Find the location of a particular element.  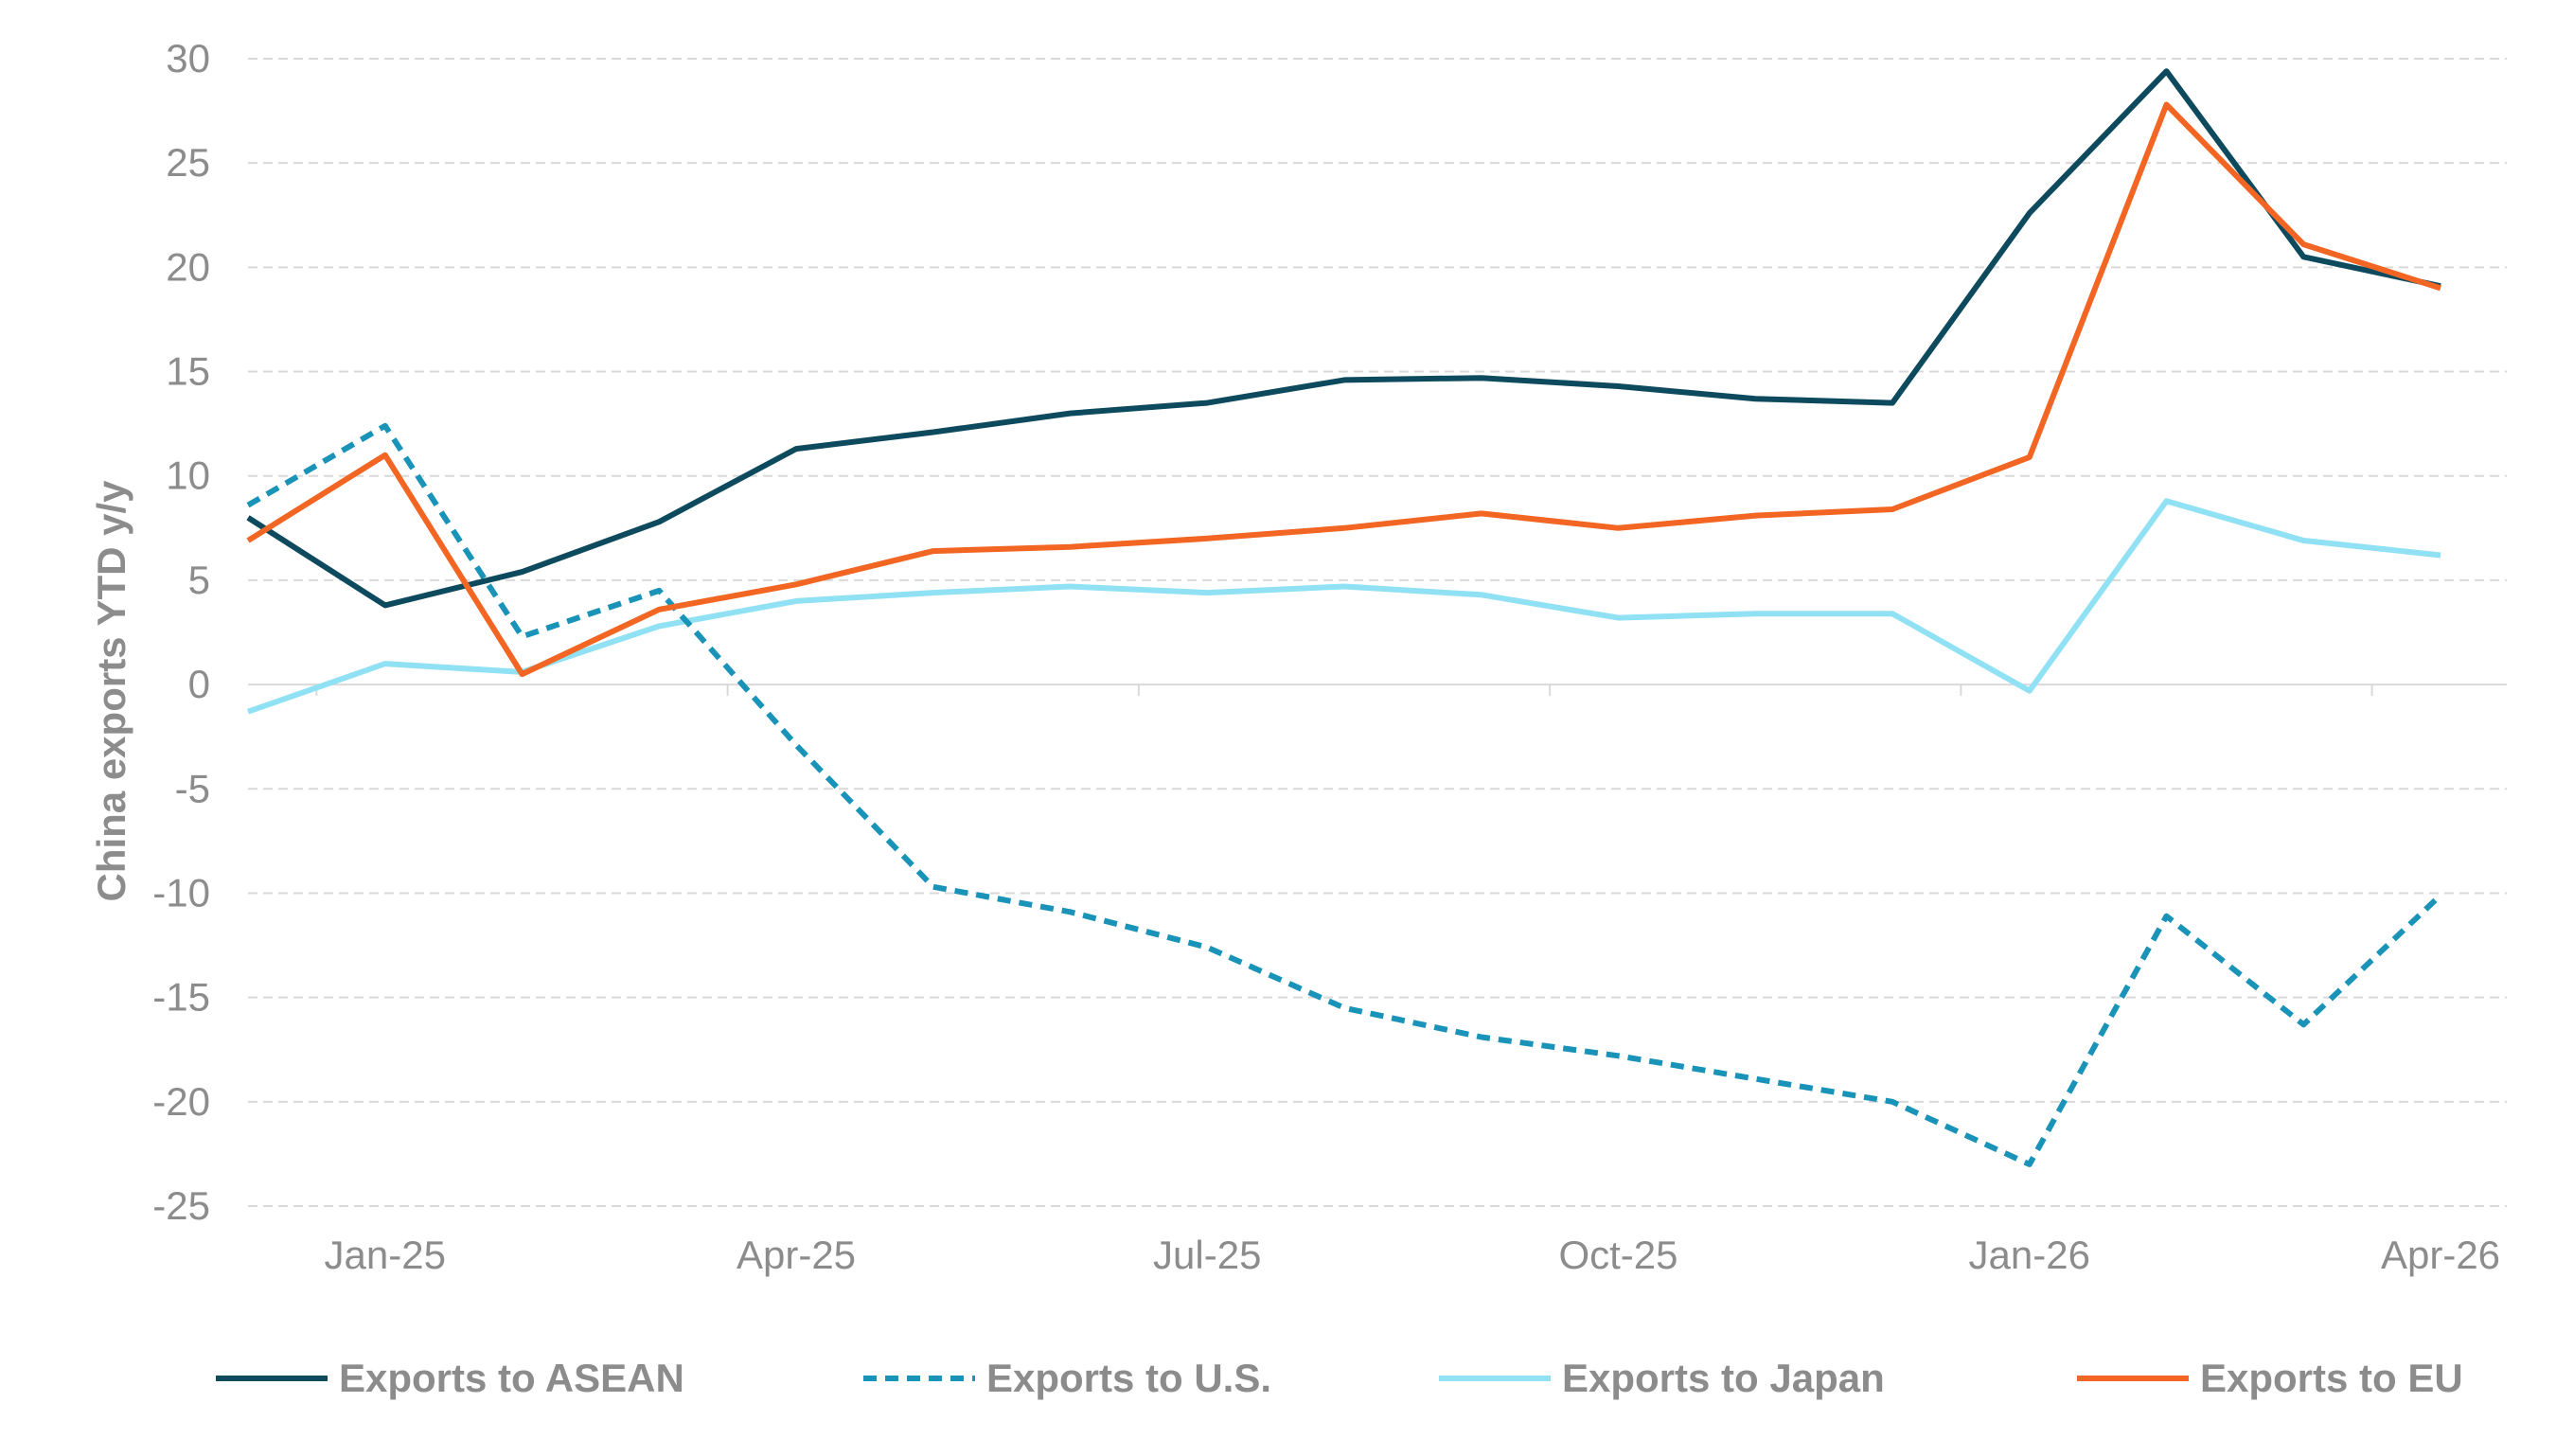

y-tick-label: 5 is located at coordinates (199, 580).